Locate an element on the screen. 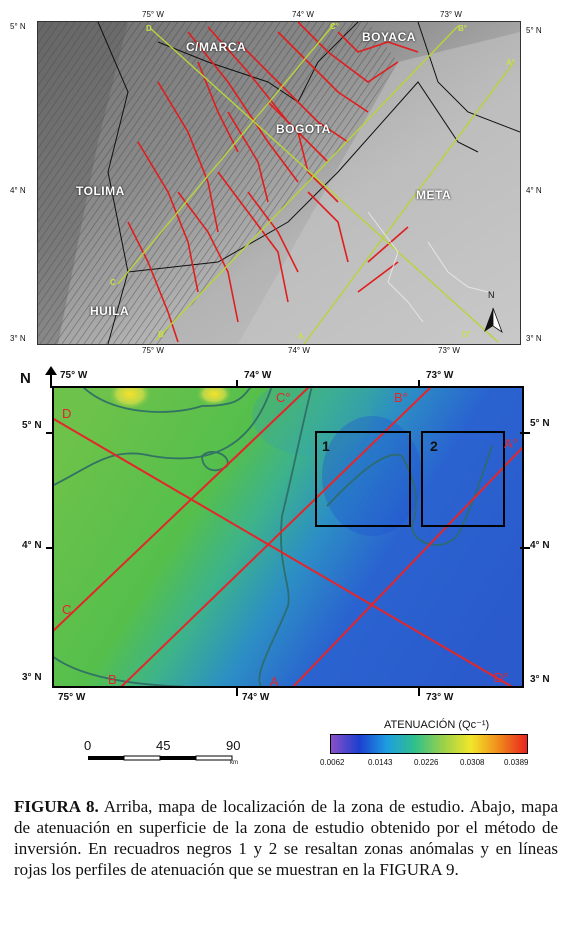 This screenshot has height=933, width=570. region-label: BOGOTA is located at coordinates (303, 129).